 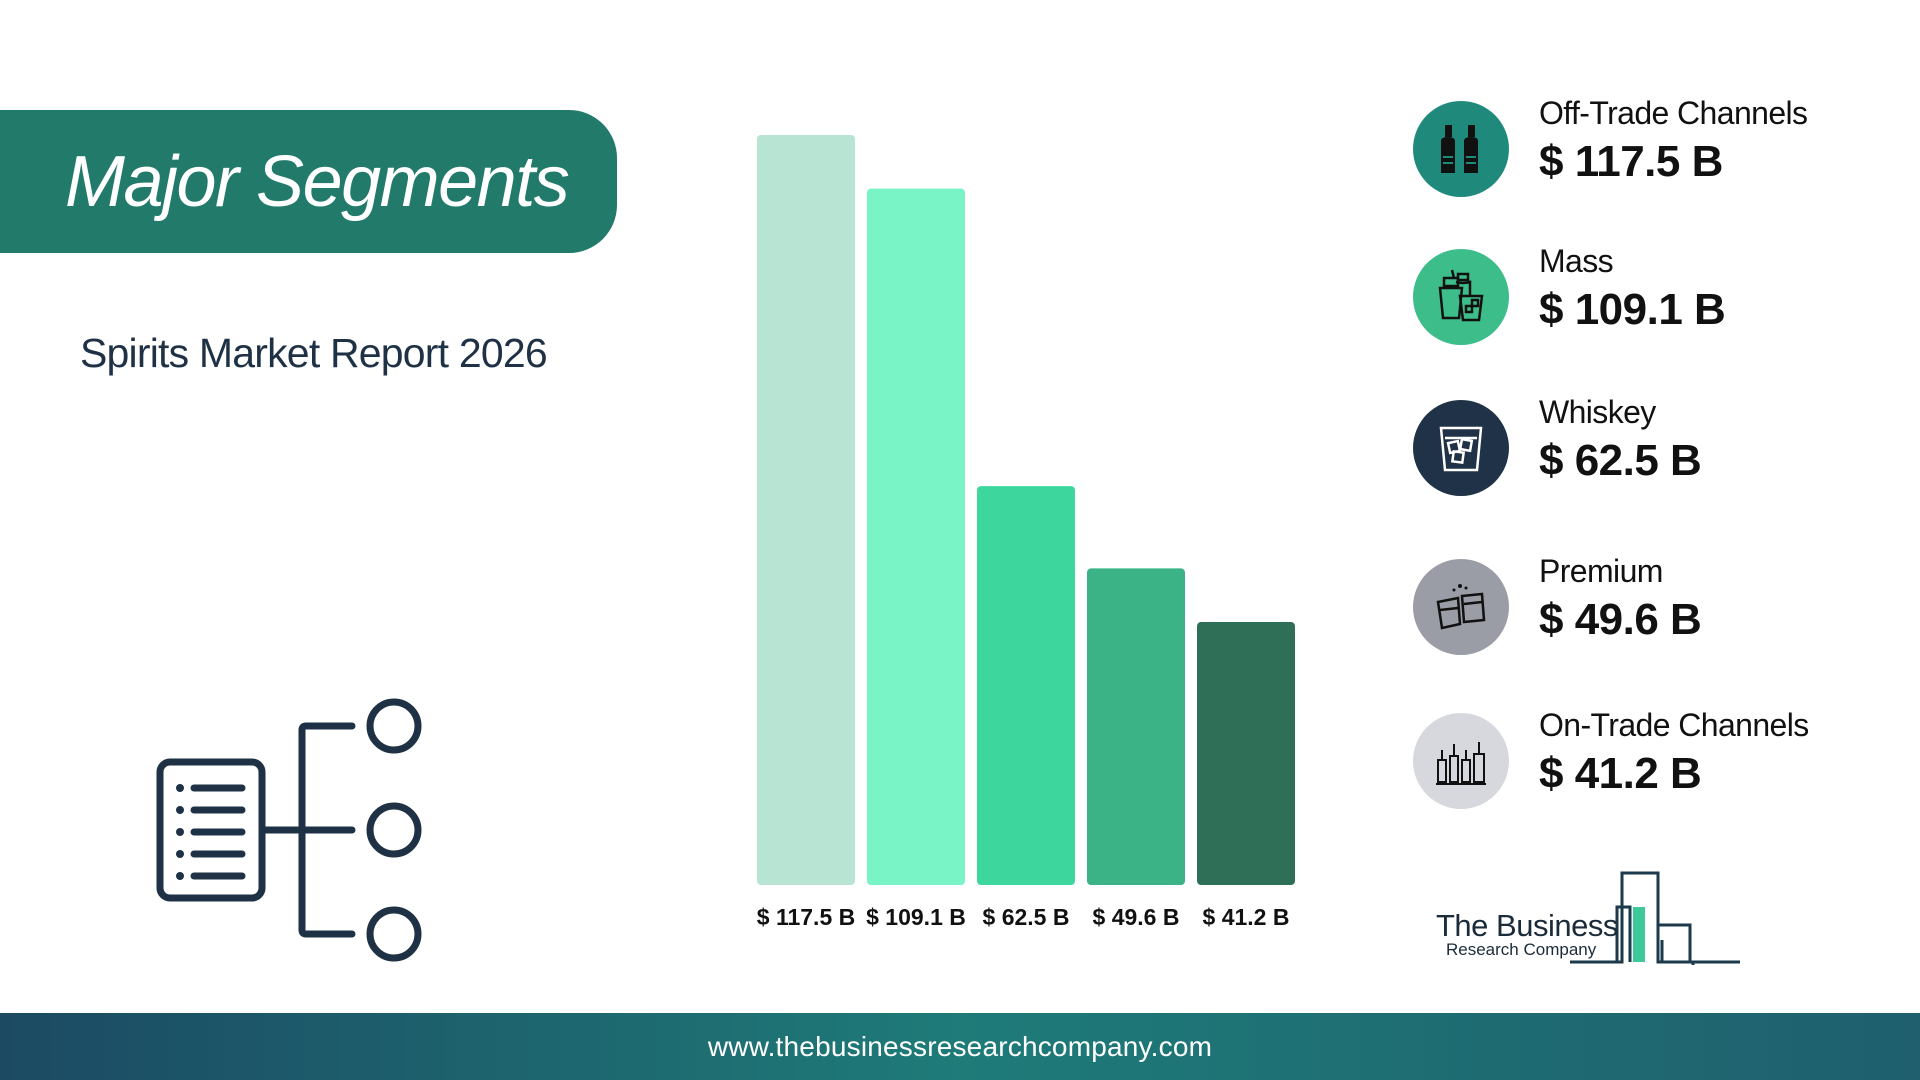 What do you see at coordinates (806, 917) in the screenshot?
I see `bar-value-label: $ 117.5 B` at bounding box center [806, 917].